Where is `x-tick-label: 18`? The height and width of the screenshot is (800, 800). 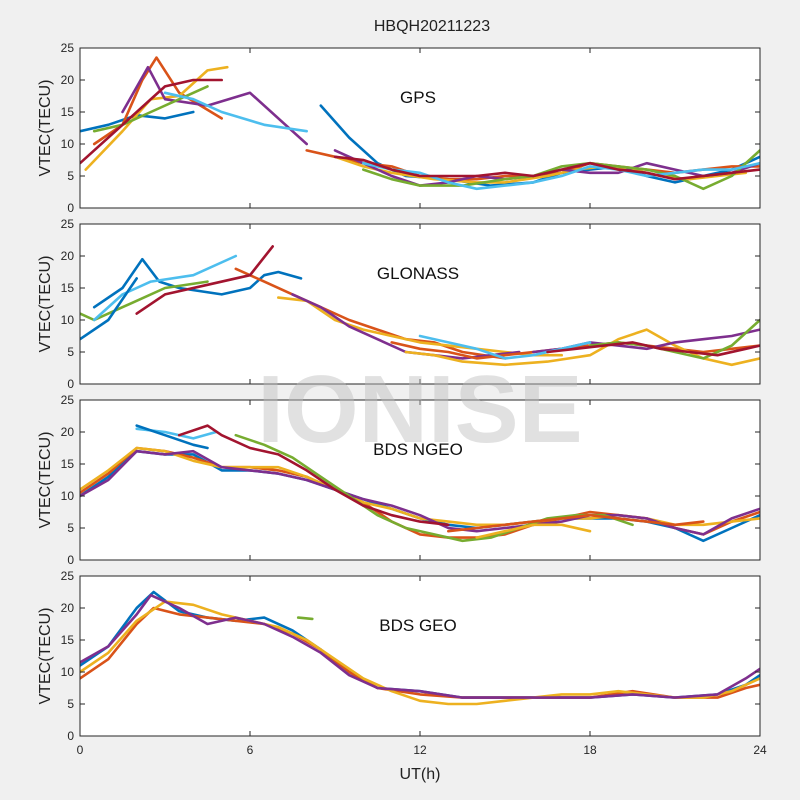
x-tick-label: 18 is located at coordinates (590, 750).